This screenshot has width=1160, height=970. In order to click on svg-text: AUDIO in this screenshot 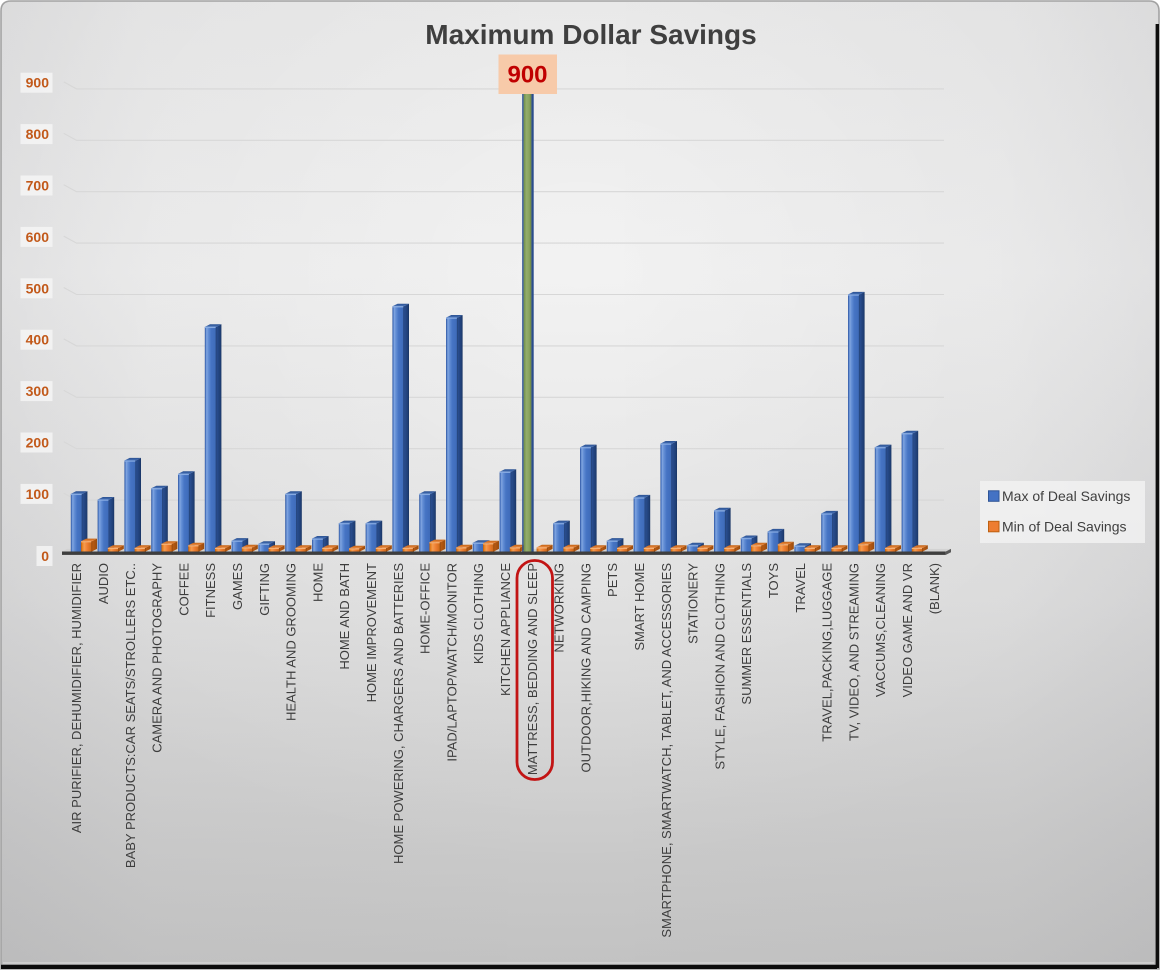, I will do `click(103, 583)`.